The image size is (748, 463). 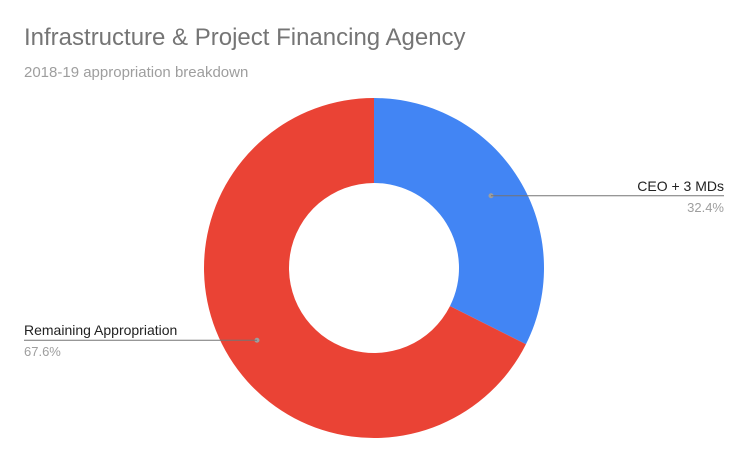 I want to click on slice-ceo-3-mds, so click(x=459, y=221).